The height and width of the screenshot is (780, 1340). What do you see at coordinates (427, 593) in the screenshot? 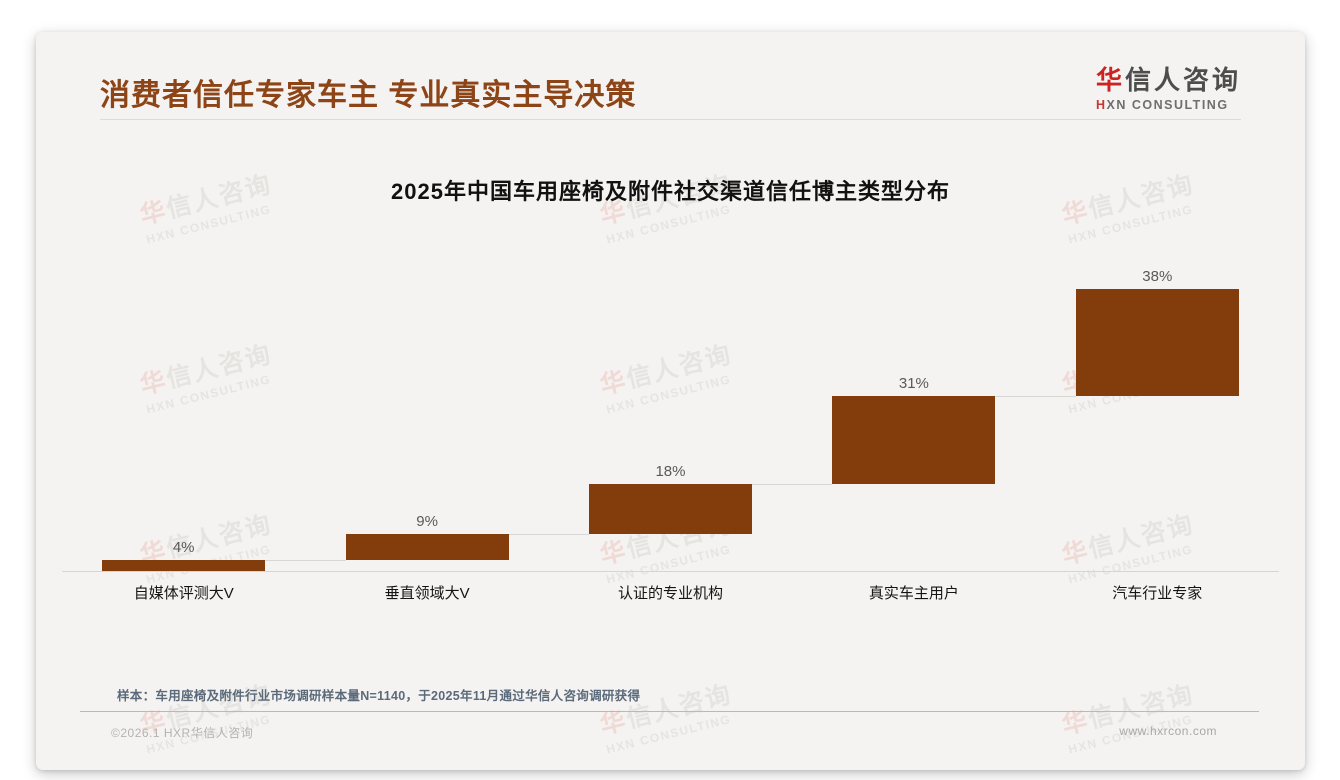
I see `category-label: 垂直领域大V` at bounding box center [427, 593].